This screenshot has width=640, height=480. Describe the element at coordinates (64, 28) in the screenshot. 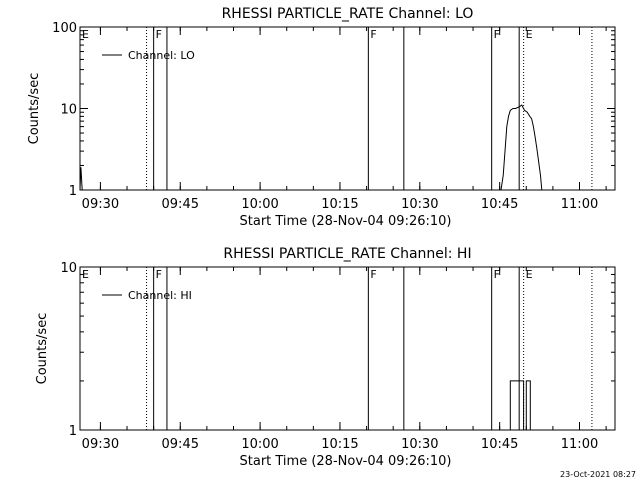

I see `y-tick-label: 100` at that location.